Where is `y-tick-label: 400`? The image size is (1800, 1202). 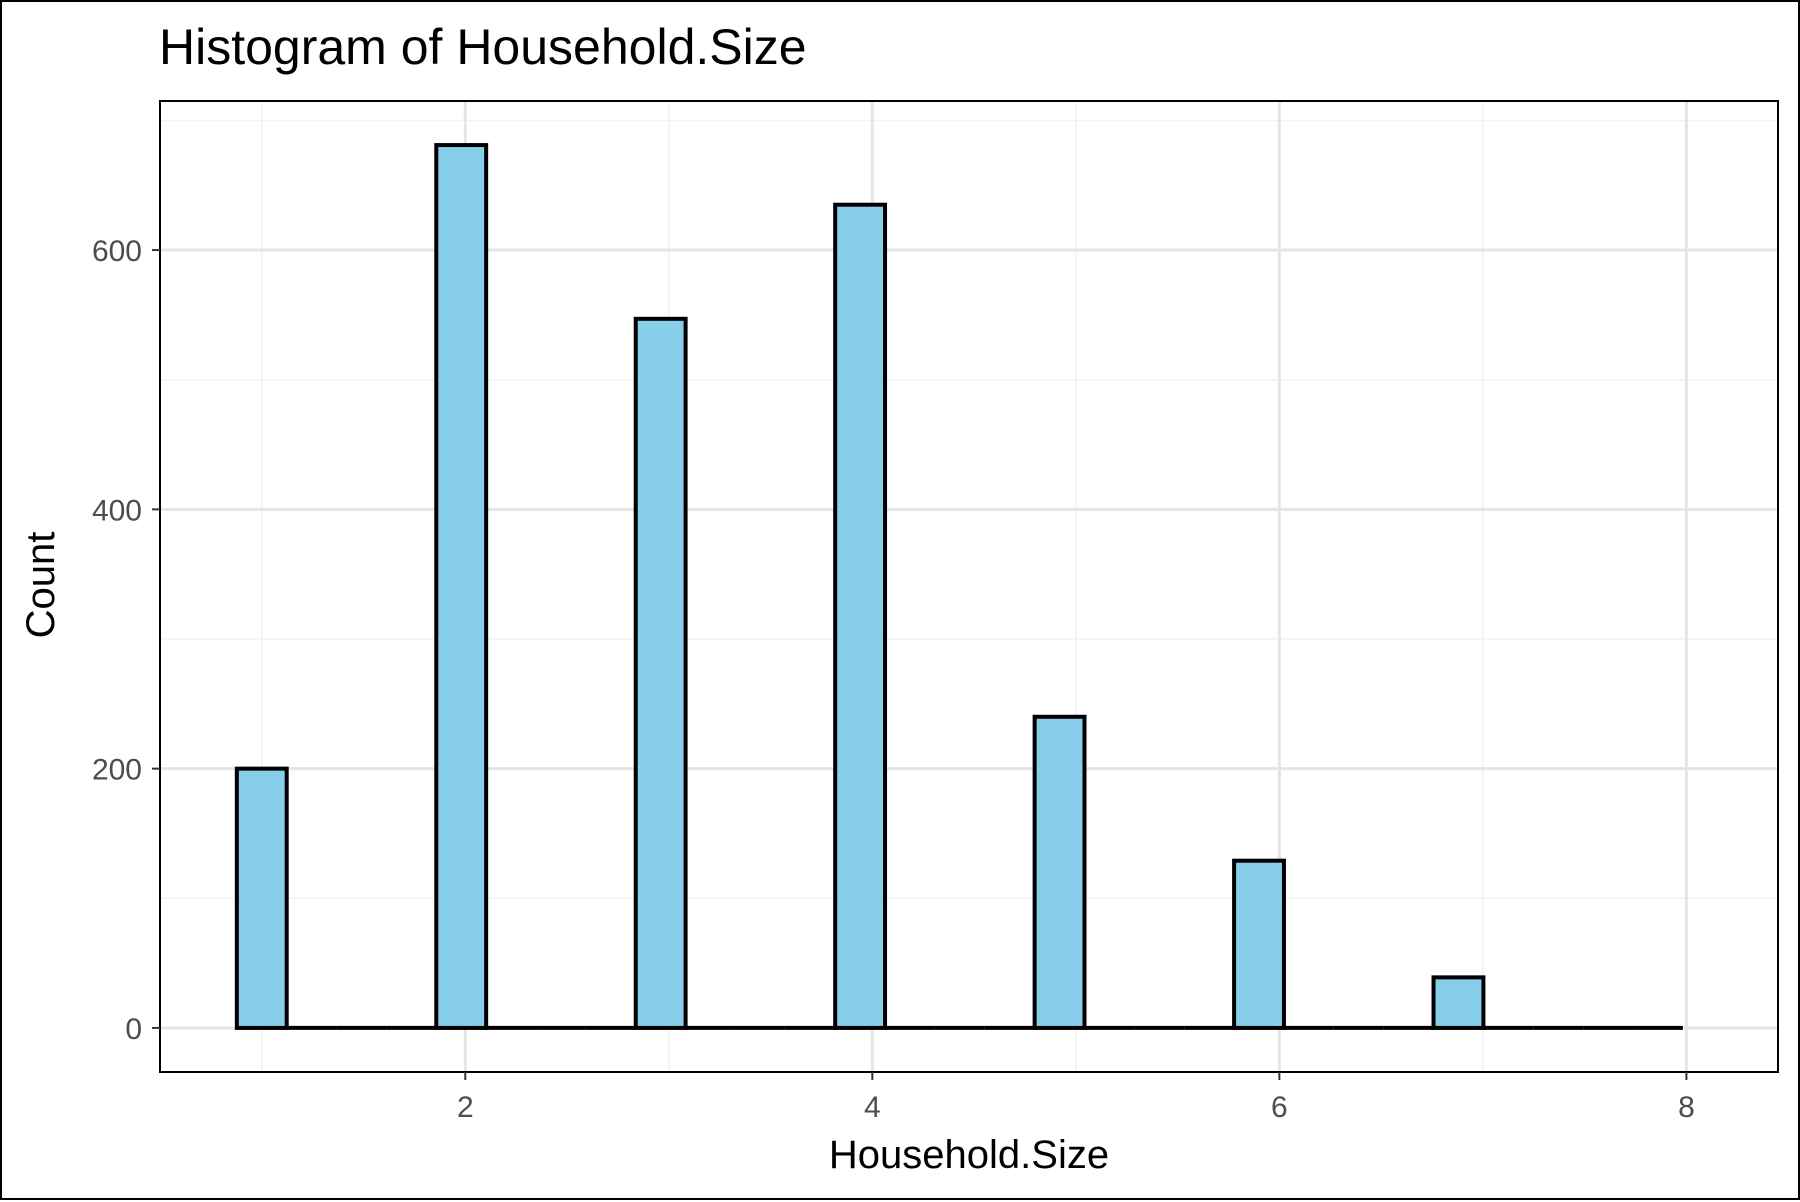
y-tick-label: 400 is located at coordinates (117, 510).